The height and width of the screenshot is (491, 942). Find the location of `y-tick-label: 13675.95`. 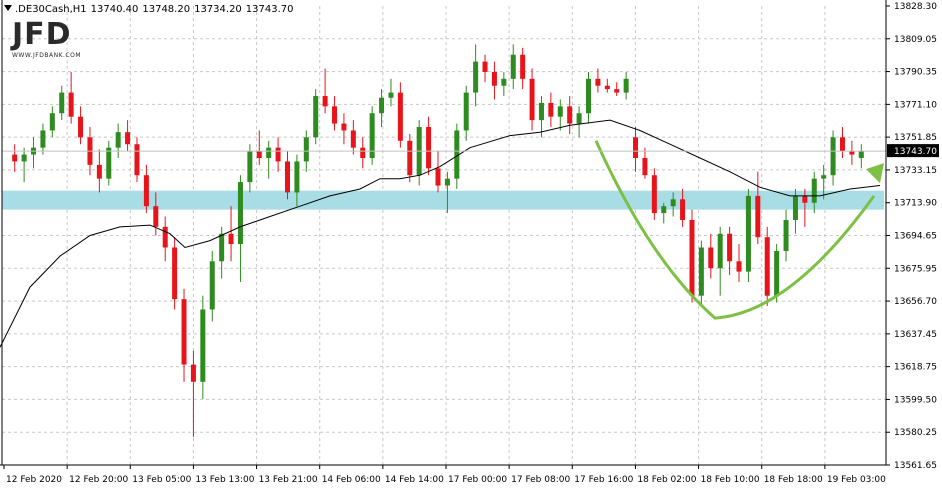

y-tick-label: 13675.95 is located at coordinates (915, 269).